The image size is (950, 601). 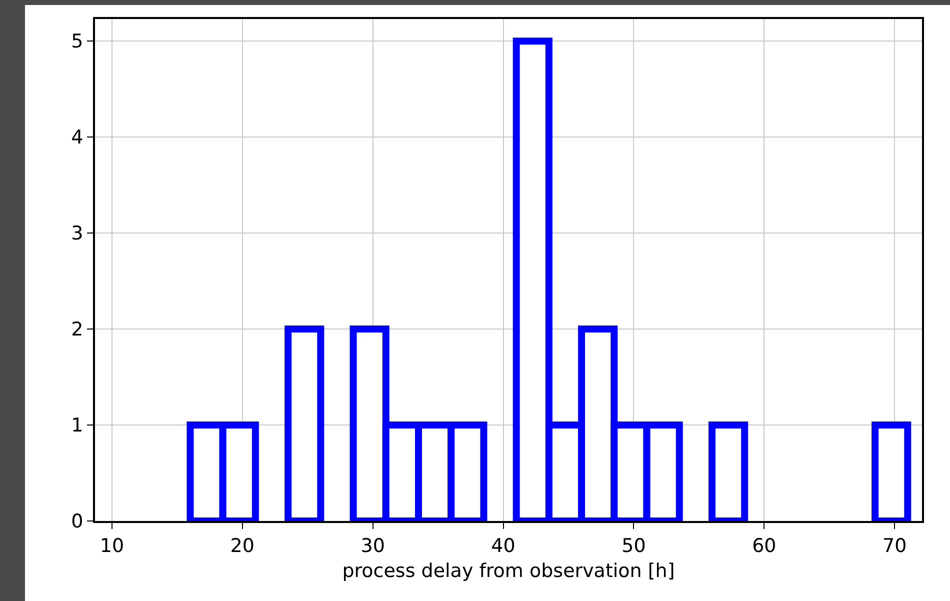 I want to click on y-tick-label: 3, so click(x=77, y=233).